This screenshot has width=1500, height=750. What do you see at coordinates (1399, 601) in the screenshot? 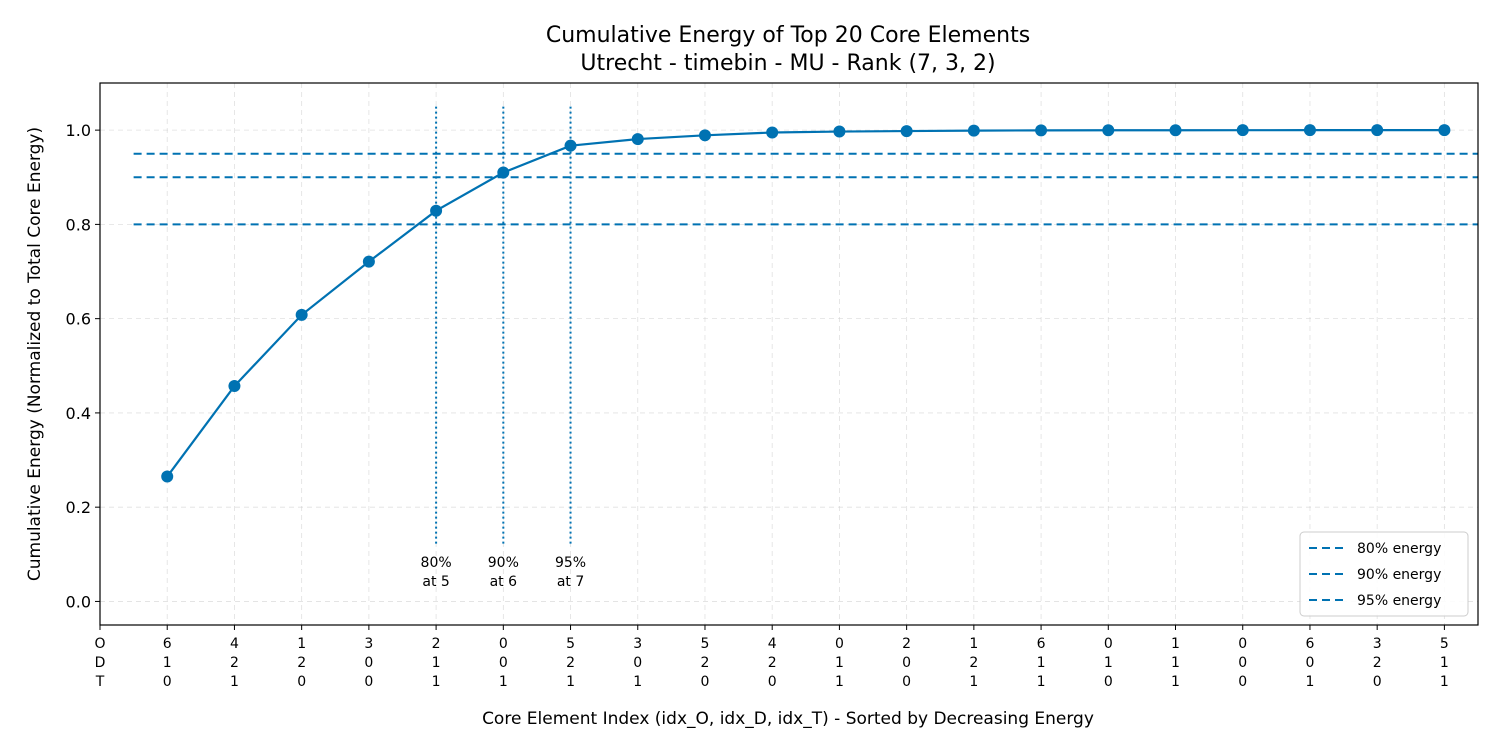
I see `legend-label: 95% energy` at bounding box center [1399, 601].